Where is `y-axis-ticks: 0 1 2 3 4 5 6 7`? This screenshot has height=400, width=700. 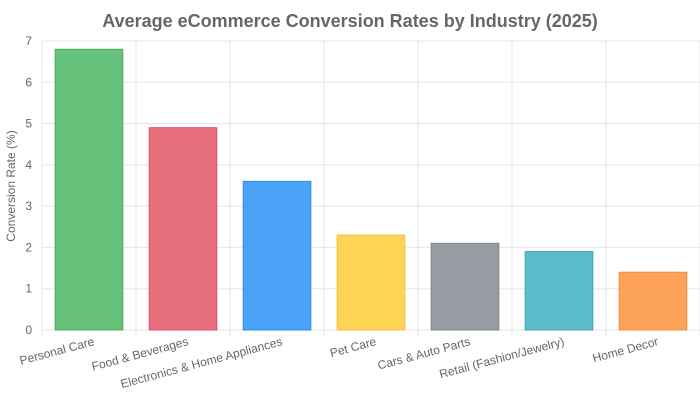
y-axis-ticks: 0 1 2 3 4 5 6 7 is located at coordinates (28, 185).